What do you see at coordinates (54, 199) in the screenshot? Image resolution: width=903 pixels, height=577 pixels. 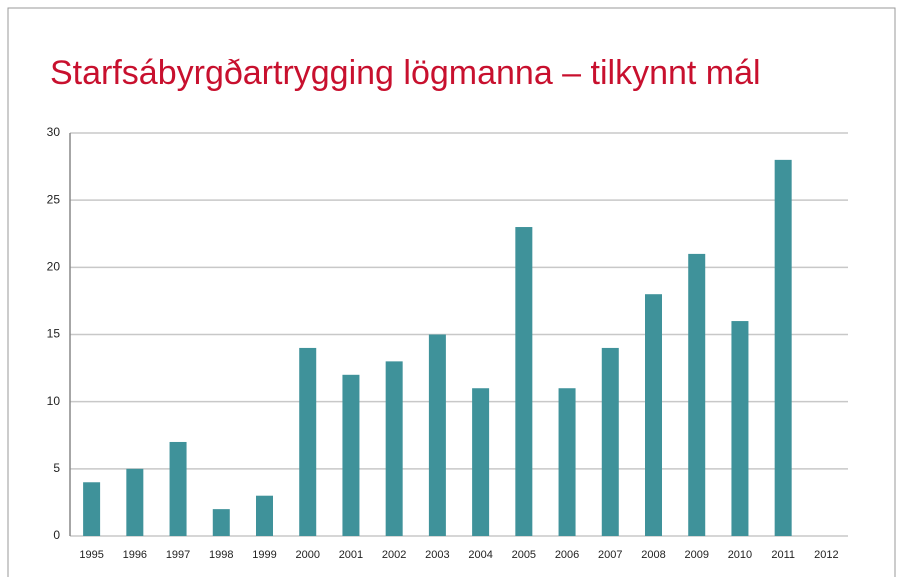 I see `y-tick-label: 25` at bounding box center [54, 199].